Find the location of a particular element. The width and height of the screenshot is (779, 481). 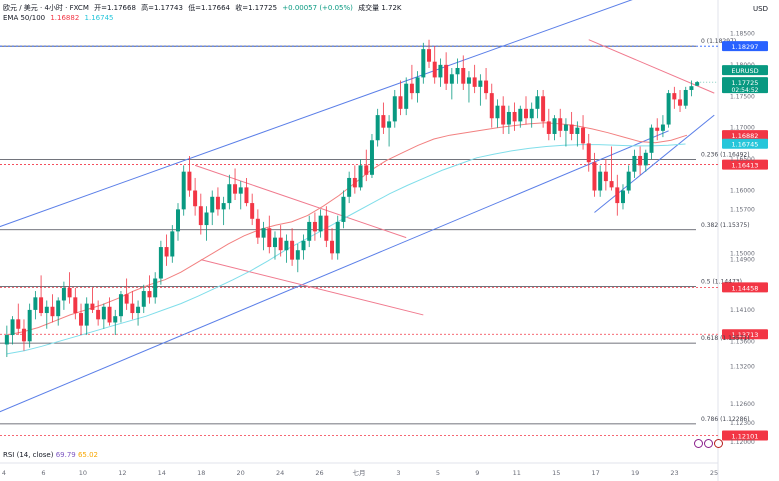

price-tick-label: 1.16000 is located at coordinates (742, 191).